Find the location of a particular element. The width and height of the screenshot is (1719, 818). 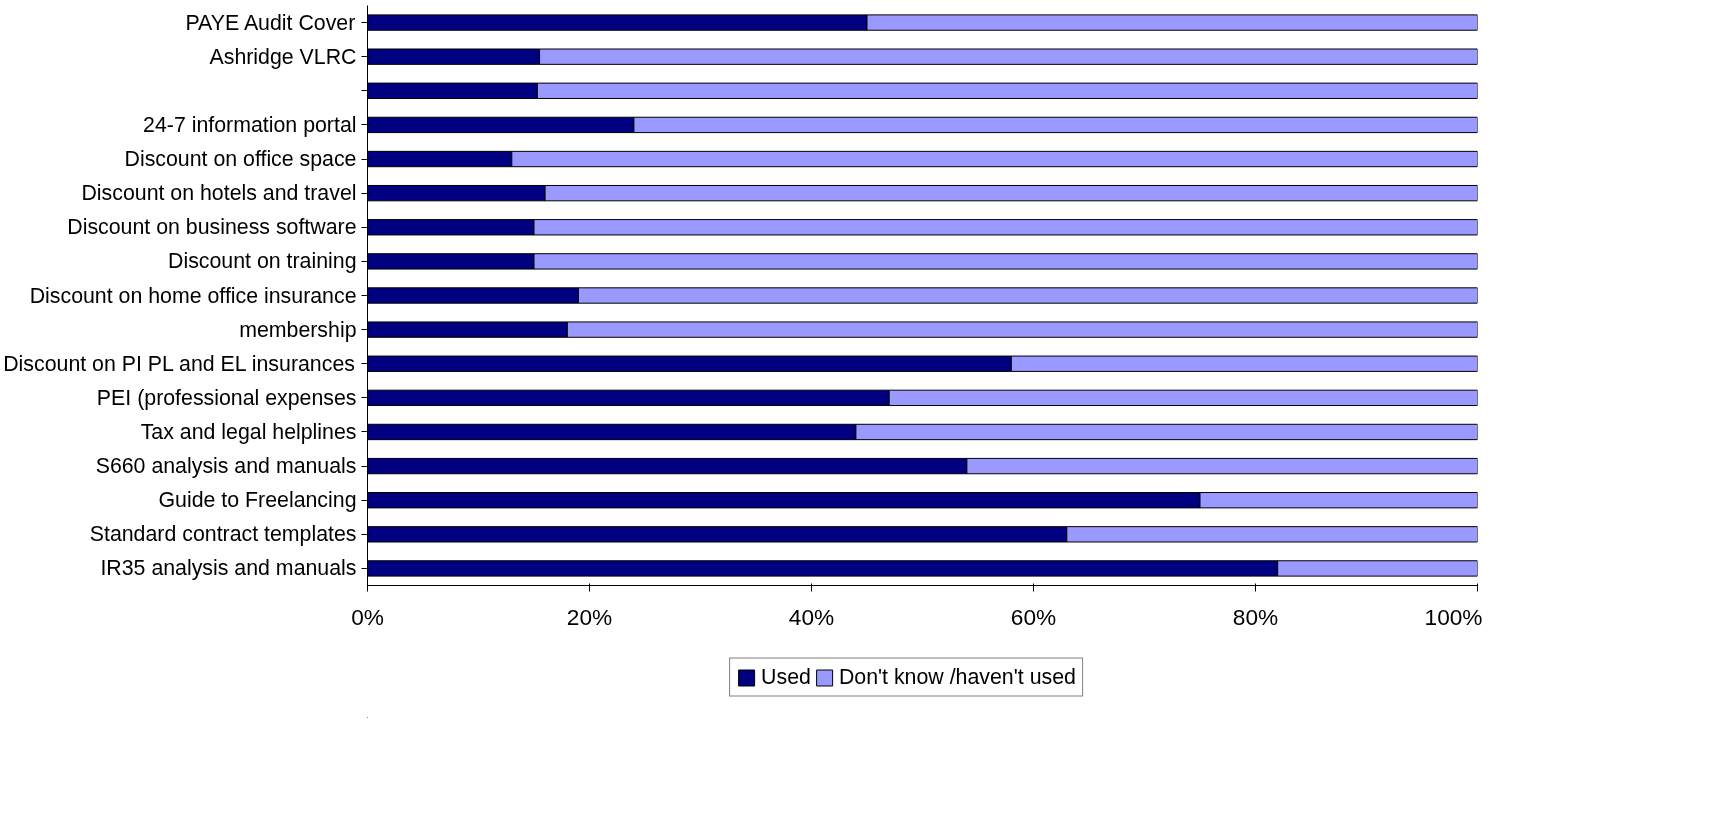

x-tick-label: 60% is located at coordinates (1033, 616).